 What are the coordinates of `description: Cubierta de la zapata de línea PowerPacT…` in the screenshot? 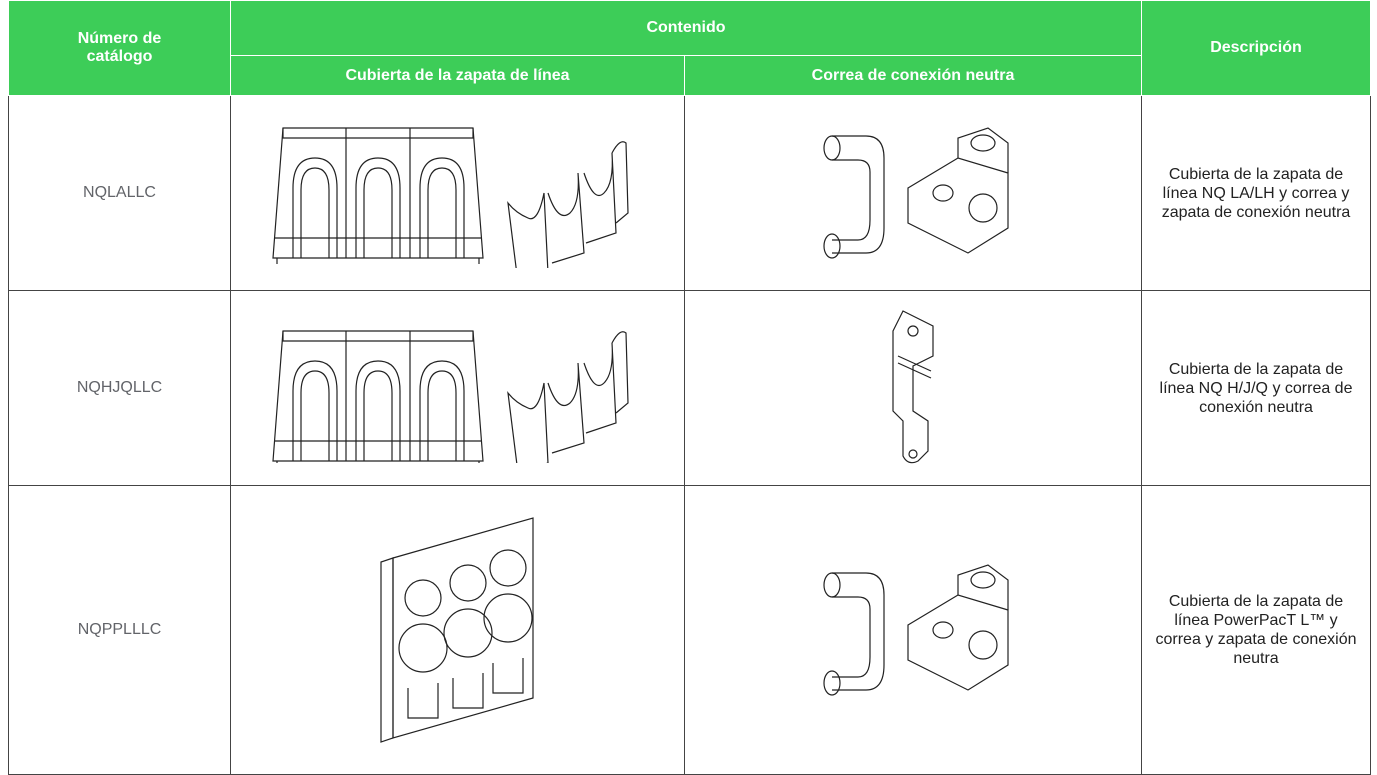 It's located at (1256, 630).